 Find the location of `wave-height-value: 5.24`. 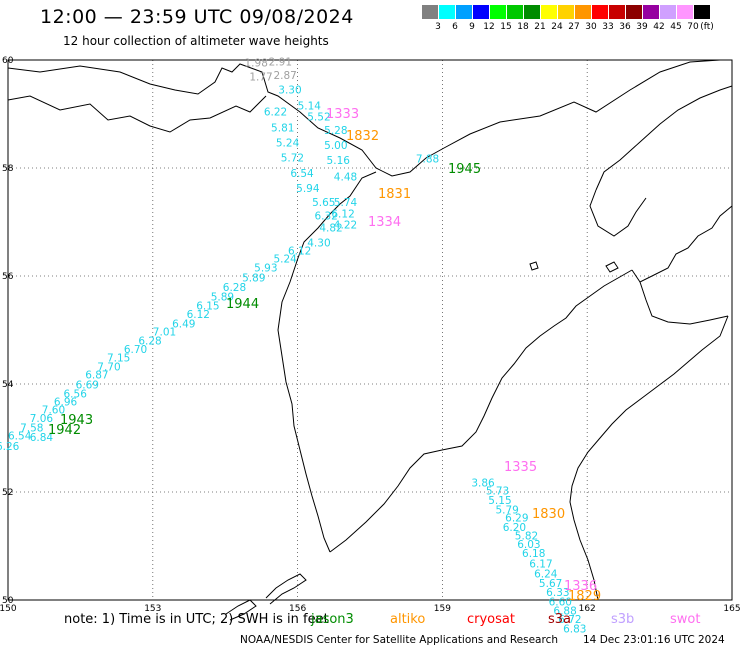

wave-height-value: 5.24 is located at coordinates (288, 143).